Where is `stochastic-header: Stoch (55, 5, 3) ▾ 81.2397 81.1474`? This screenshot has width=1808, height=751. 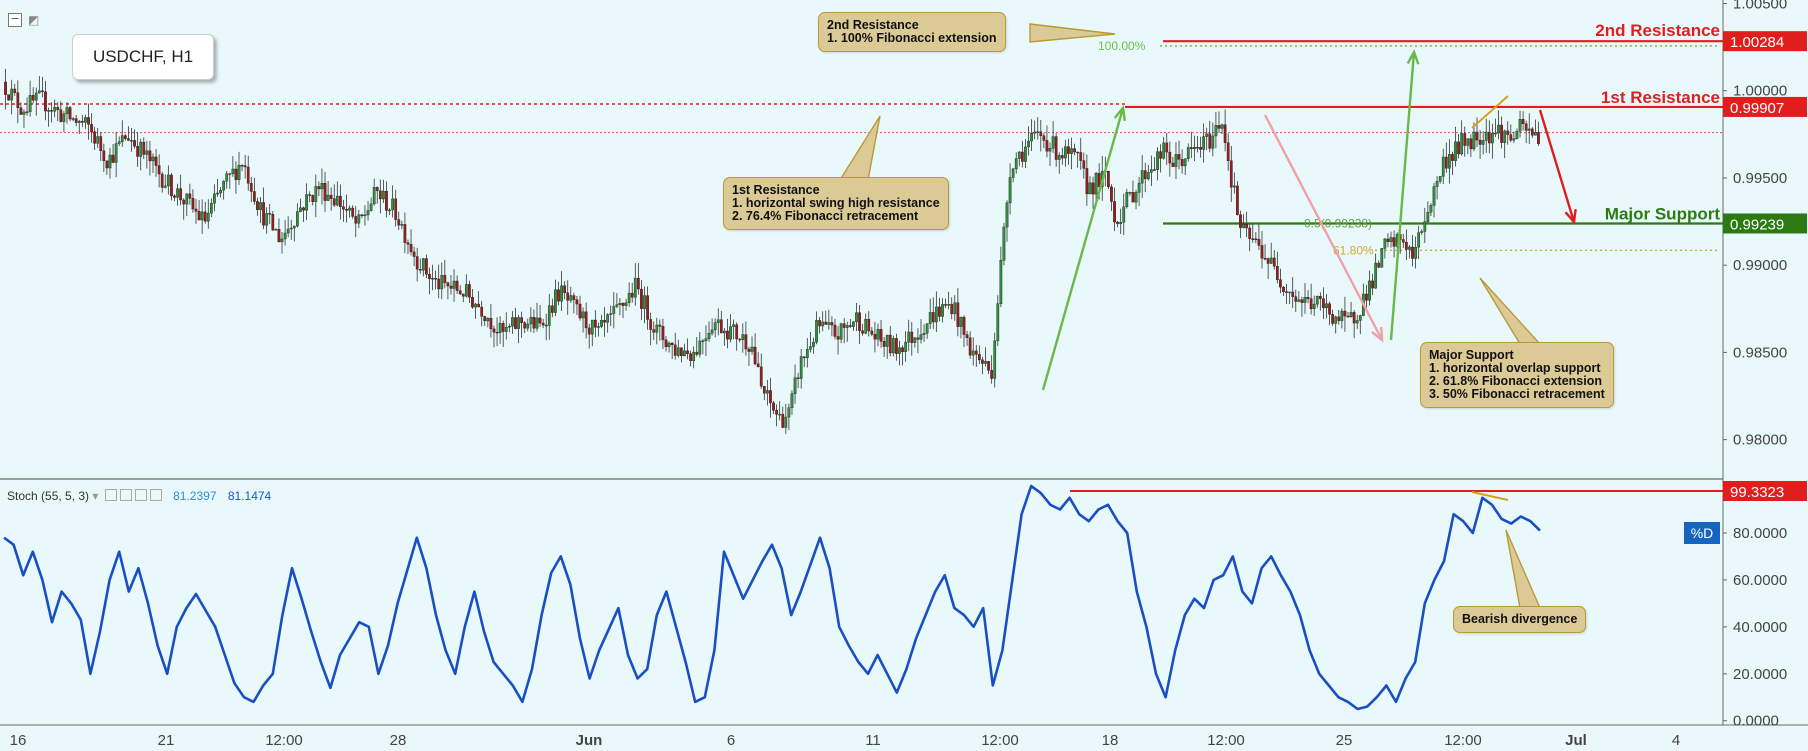 stochastic-header: Stoch (55, 5, 3) ▾ 81.2397 81.1474 is located at coordinates (139, 496).